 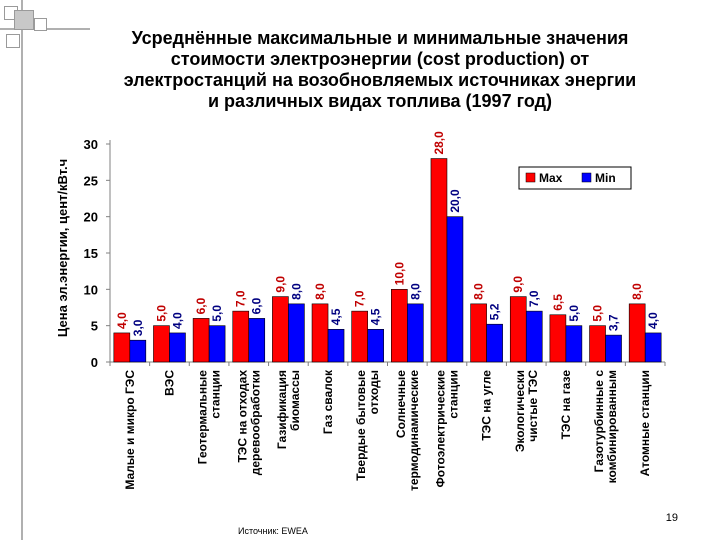 I want to click on category-label: комбинированным, so click(x=612, y=426).